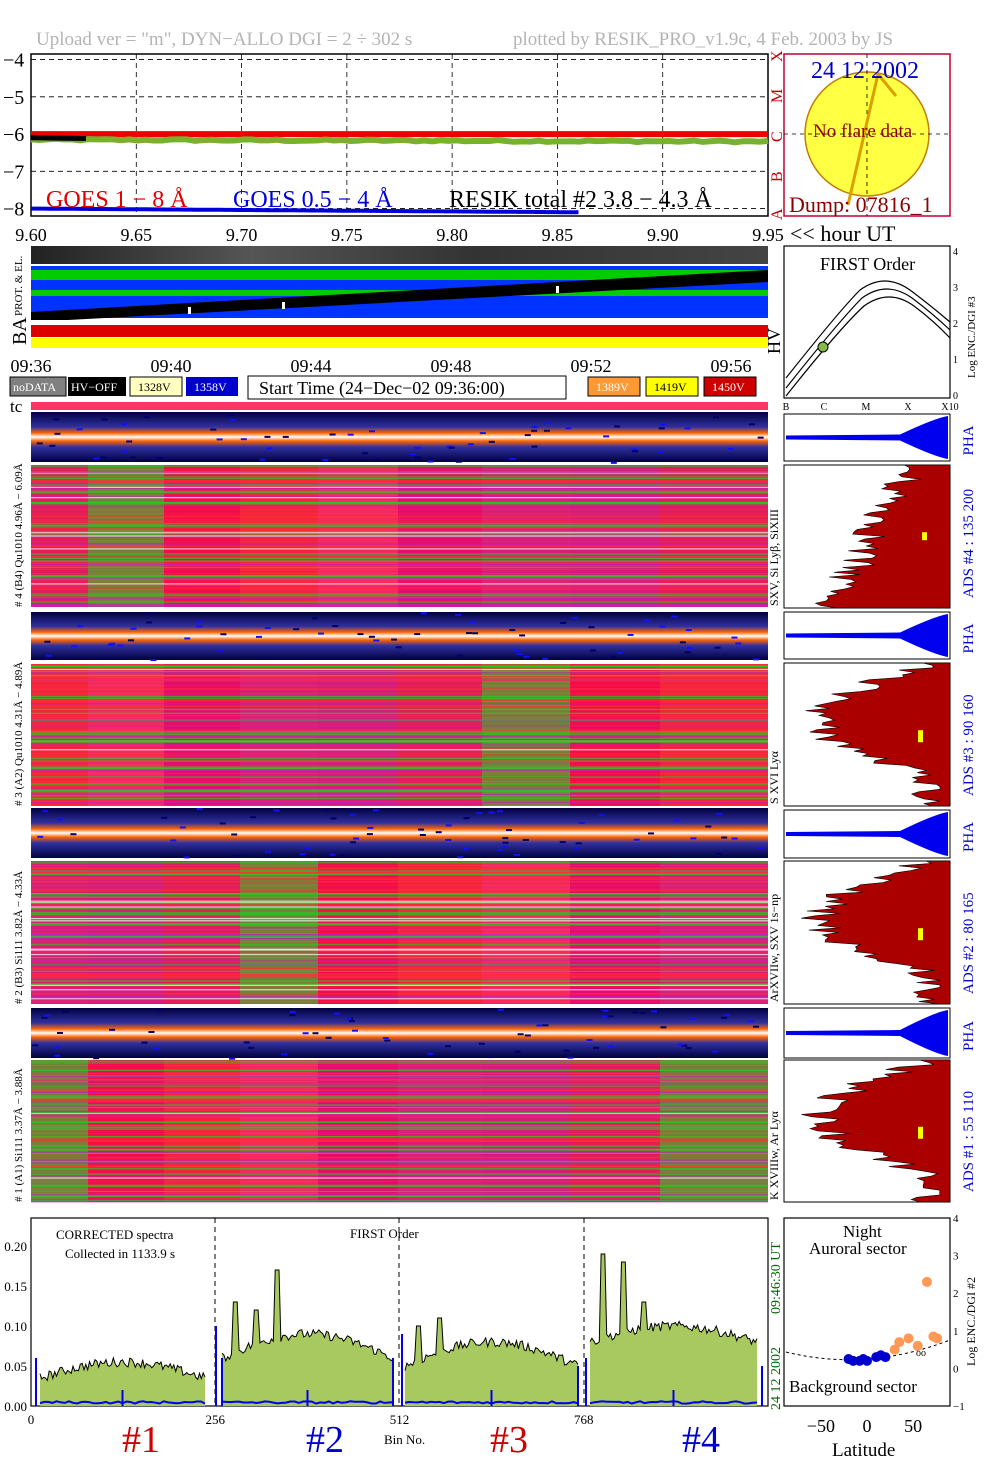  Describe the element at coordinates (399, 331) in the screenshot. I see `ba-strip-red` at that location.